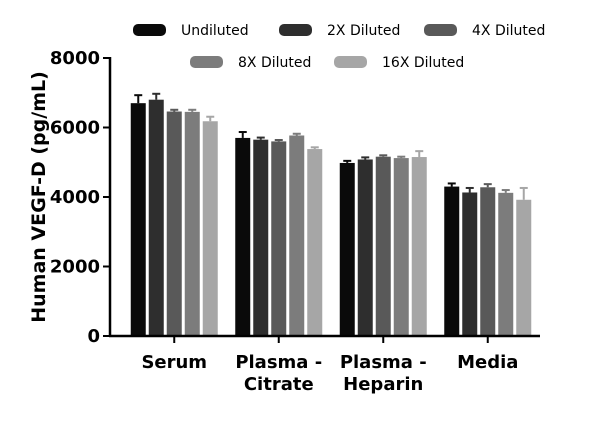 The image size is (600, 425). Describe the element at coordinates (329, 373) in the screenshot. I see `x-axis-labels: Serum Plasma -Citrate Plasma -Heparin Media` at that location.